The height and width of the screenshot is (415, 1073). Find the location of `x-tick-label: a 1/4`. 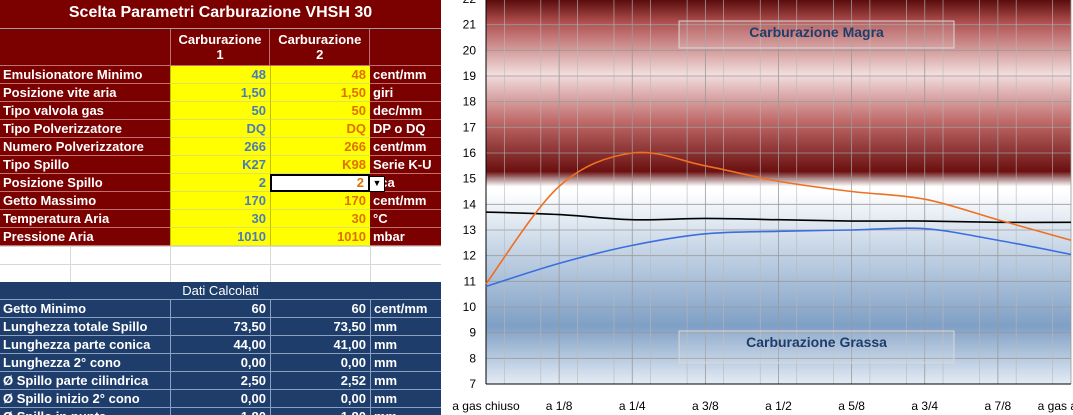

x-tick-label: a 1/4 is located at coordinates (632, 406).